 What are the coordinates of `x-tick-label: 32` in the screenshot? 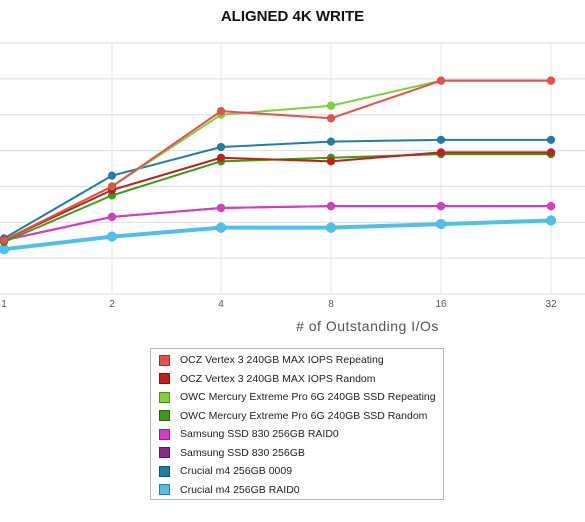 It's located at (551, 304).